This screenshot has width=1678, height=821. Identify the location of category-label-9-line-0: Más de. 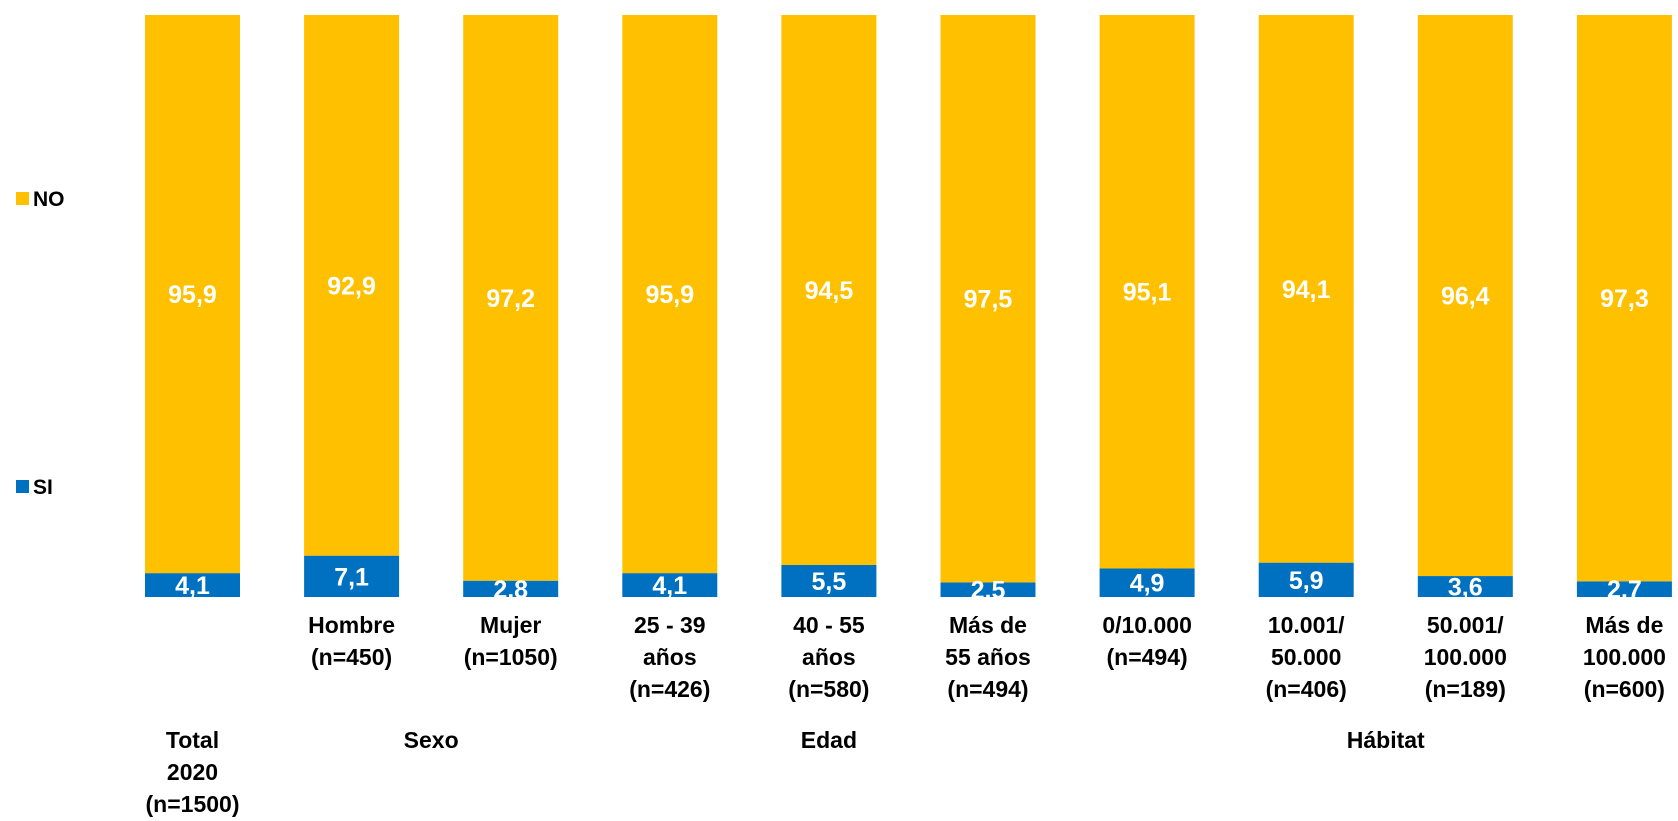
(1624, 625).